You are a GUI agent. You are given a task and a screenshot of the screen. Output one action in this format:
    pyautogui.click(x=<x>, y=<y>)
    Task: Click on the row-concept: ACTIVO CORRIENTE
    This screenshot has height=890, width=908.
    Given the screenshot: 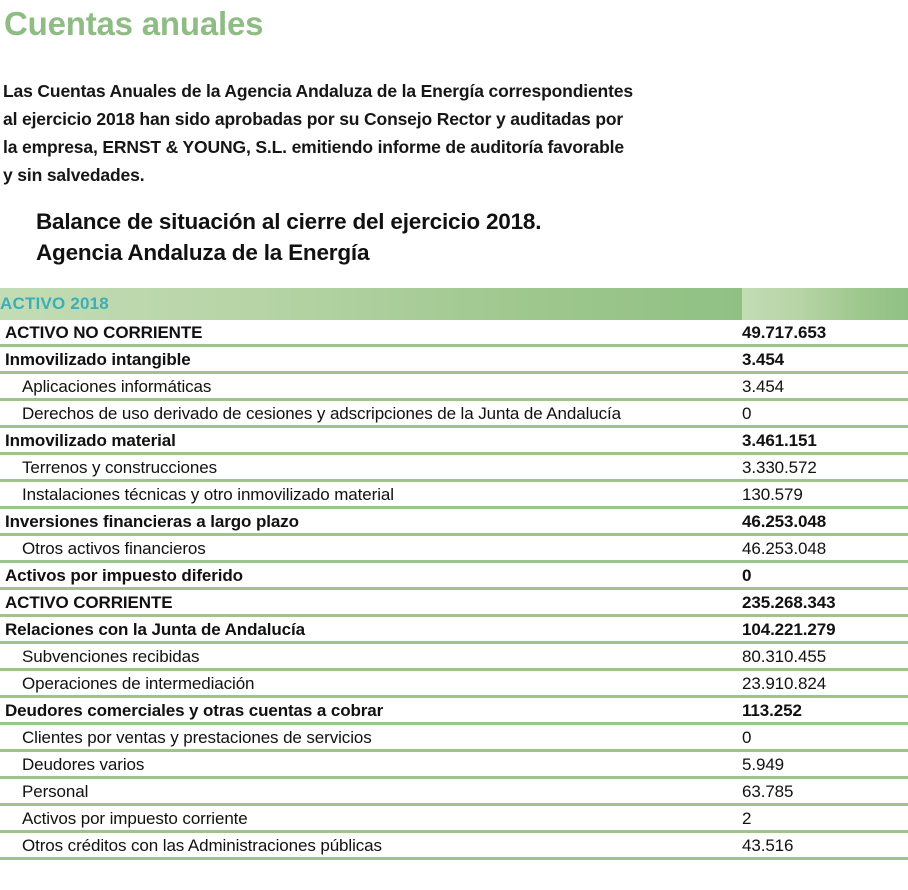 What is the action you would take?
    pyautogui.click(x=89, y=602)
    